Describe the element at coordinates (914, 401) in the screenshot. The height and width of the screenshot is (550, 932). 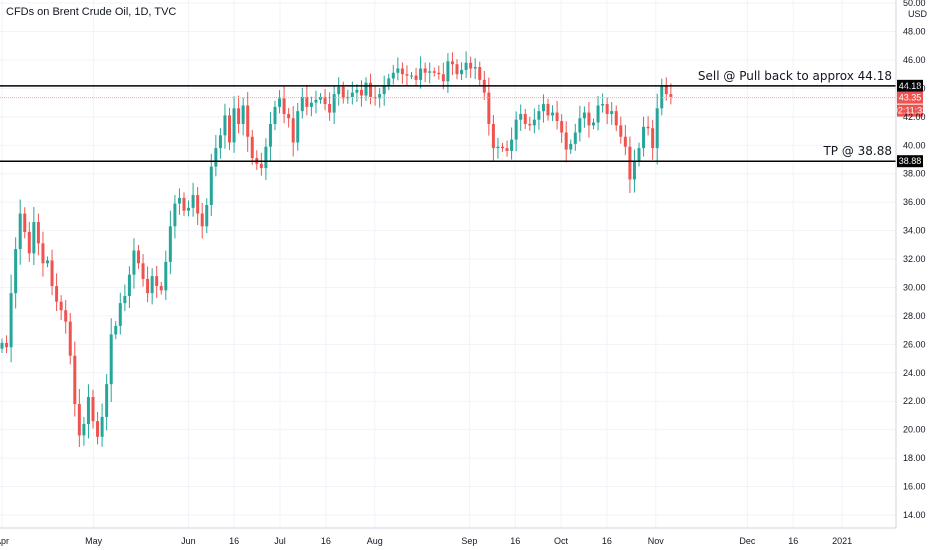
I see `y-tick-label: 22.00` at that location.